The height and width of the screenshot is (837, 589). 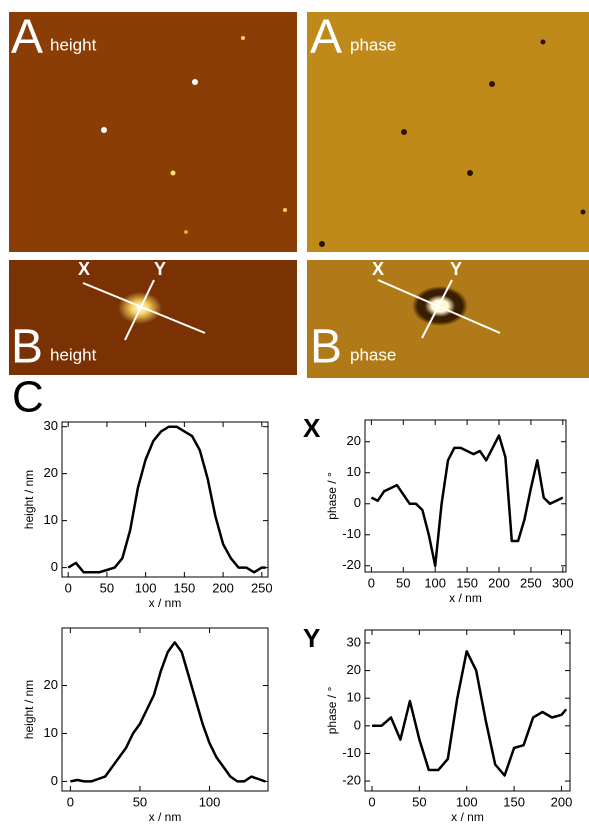 What do you see at coordinates (312, 428) in the screenshot?
I see `panel-marker: X` at bounding box center [312, 428].